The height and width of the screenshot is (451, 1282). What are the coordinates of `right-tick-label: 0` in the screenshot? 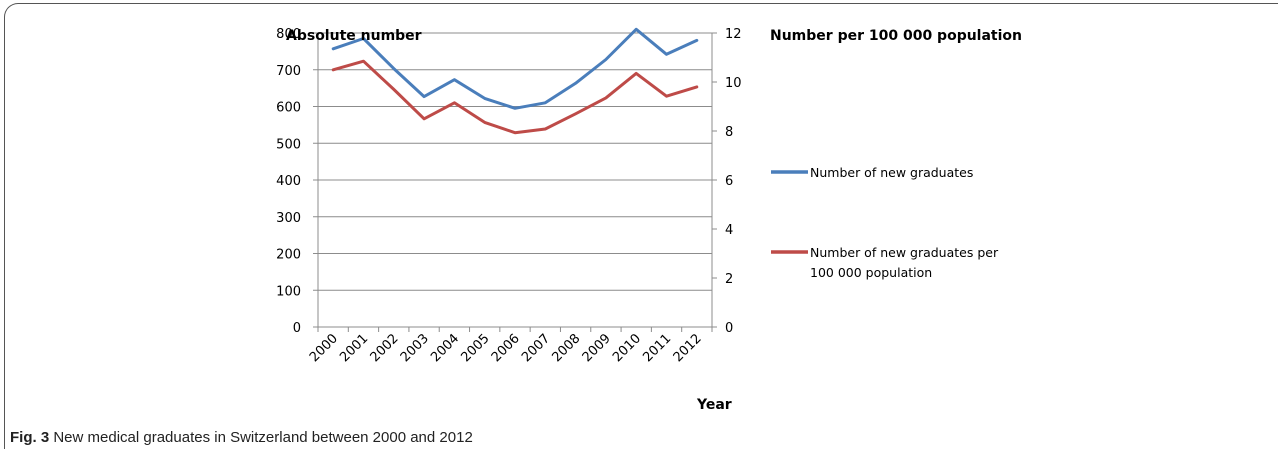 It's located at (729, 328).